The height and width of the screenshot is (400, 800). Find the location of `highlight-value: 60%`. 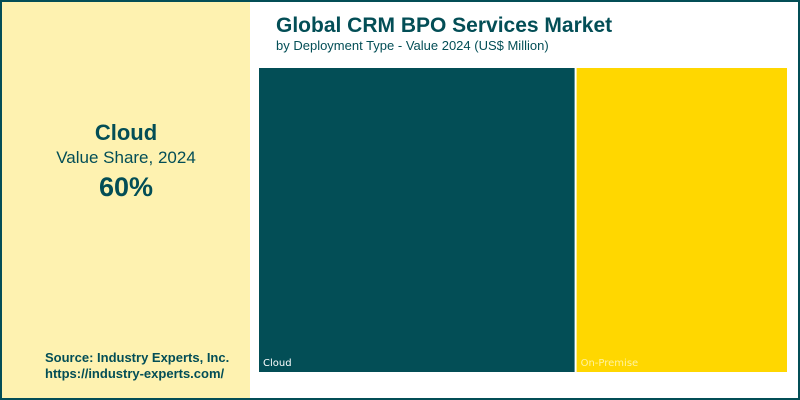

highlight-value: 60% is located at coordinates (126, 187).